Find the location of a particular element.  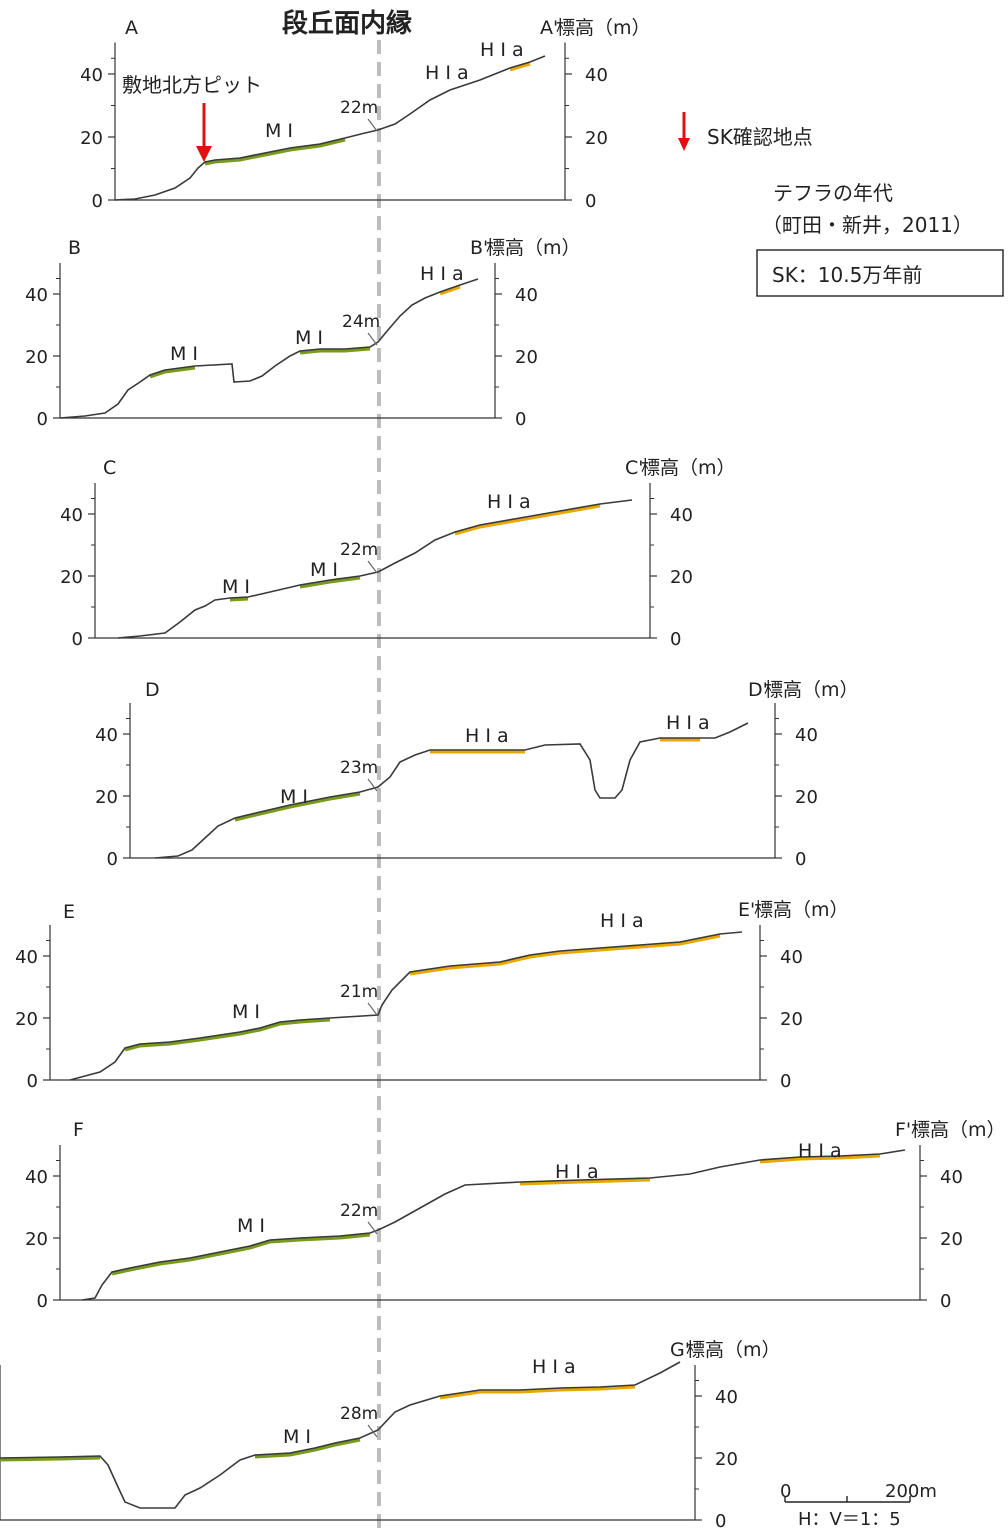

section-end-label: B' is located at coordinates (479, 248).